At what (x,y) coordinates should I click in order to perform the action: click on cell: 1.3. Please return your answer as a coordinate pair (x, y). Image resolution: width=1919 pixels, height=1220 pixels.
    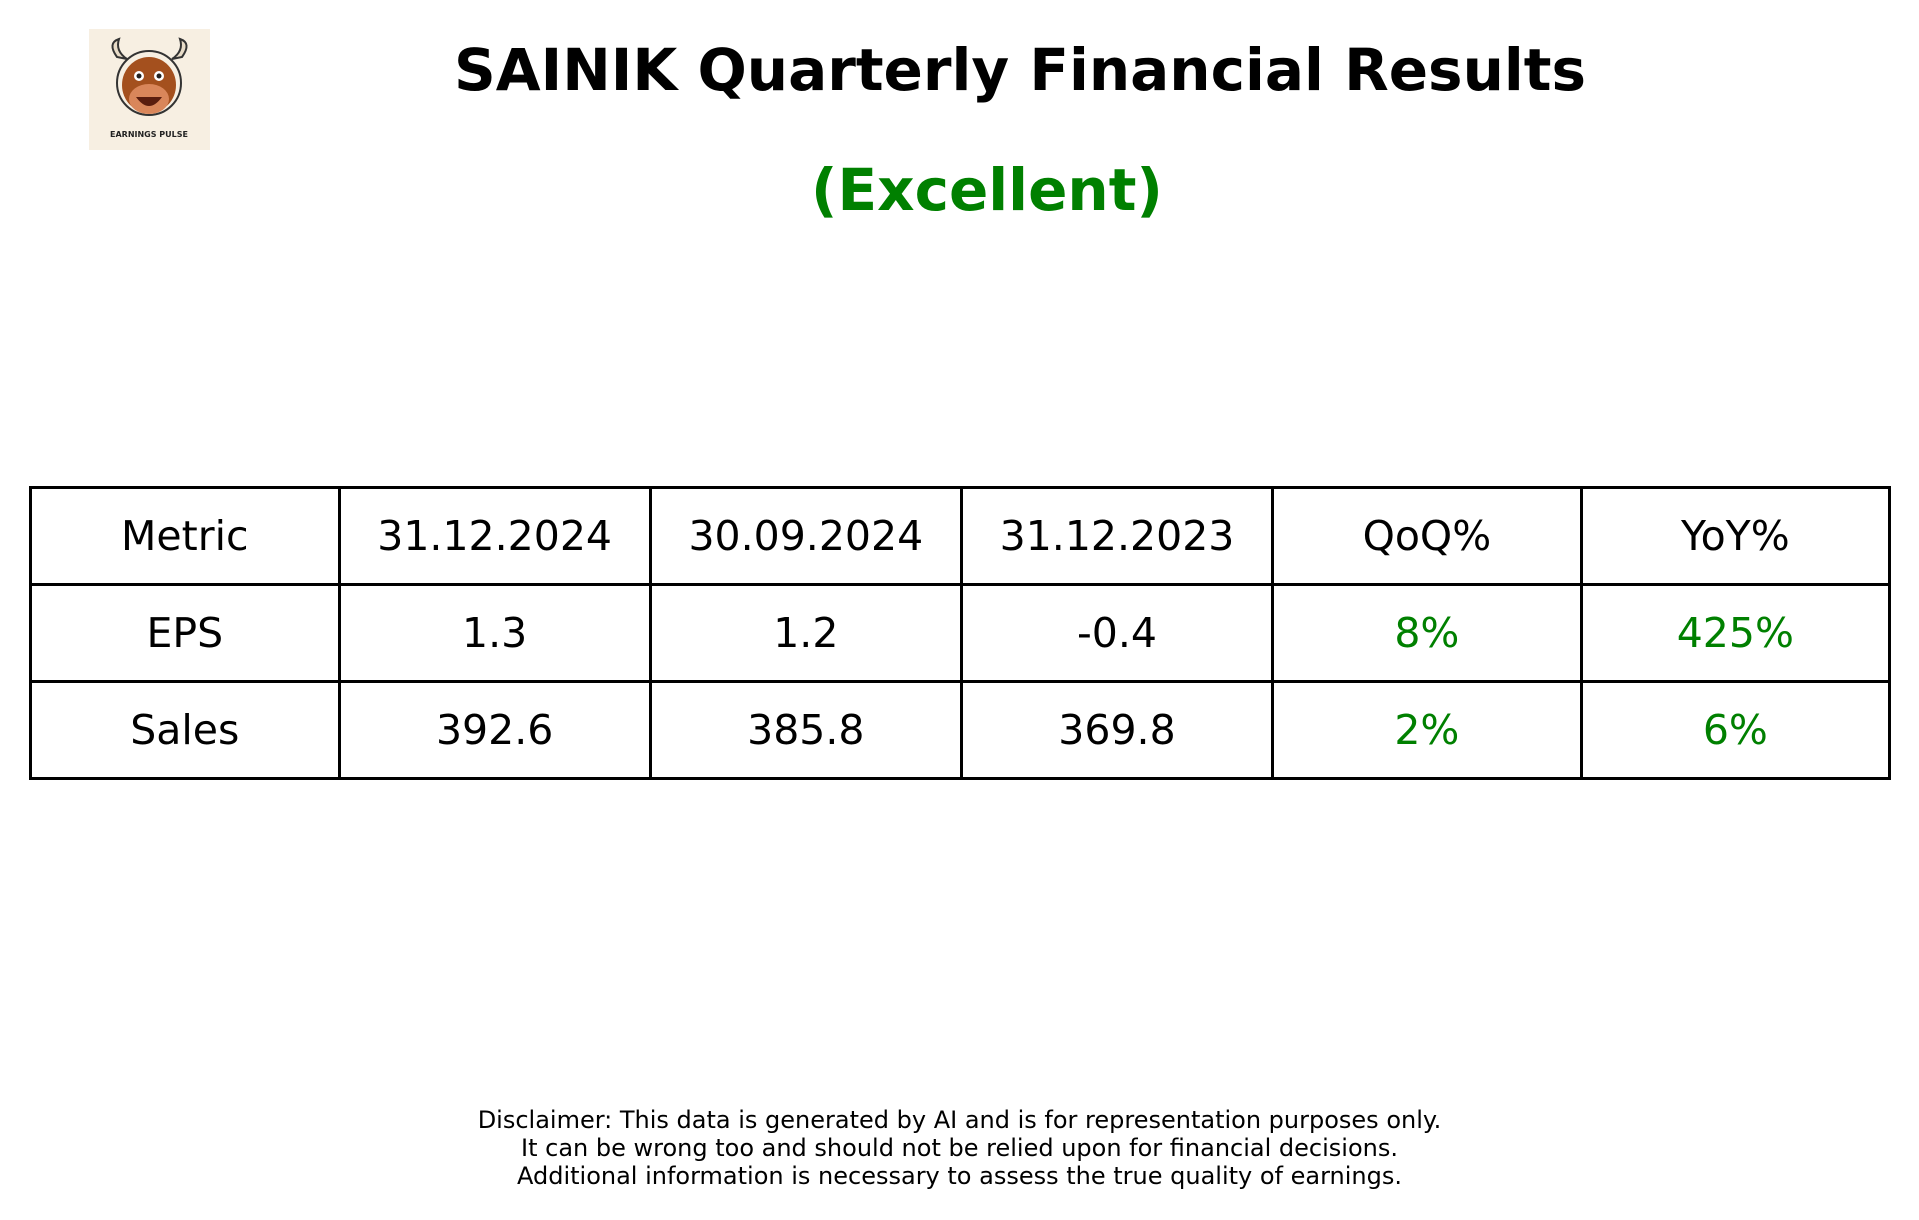
    Looking at the image, I should click on (494, 633).